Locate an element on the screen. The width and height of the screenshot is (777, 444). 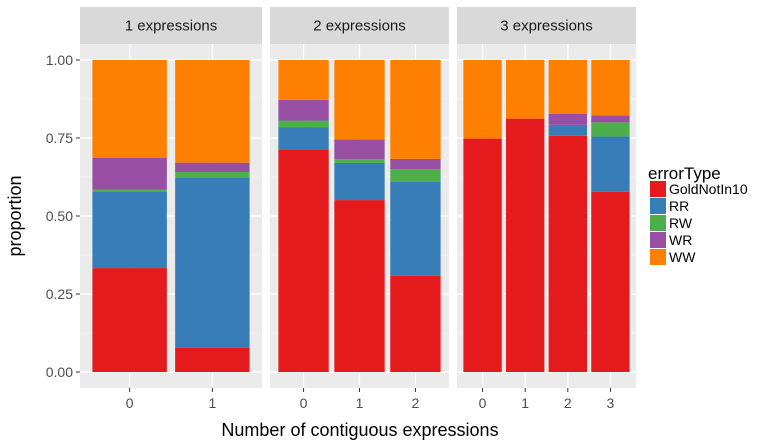
y-axis: 0.00 0.25 0.50 0.75 1.00 is located at coordinates (63, 216).